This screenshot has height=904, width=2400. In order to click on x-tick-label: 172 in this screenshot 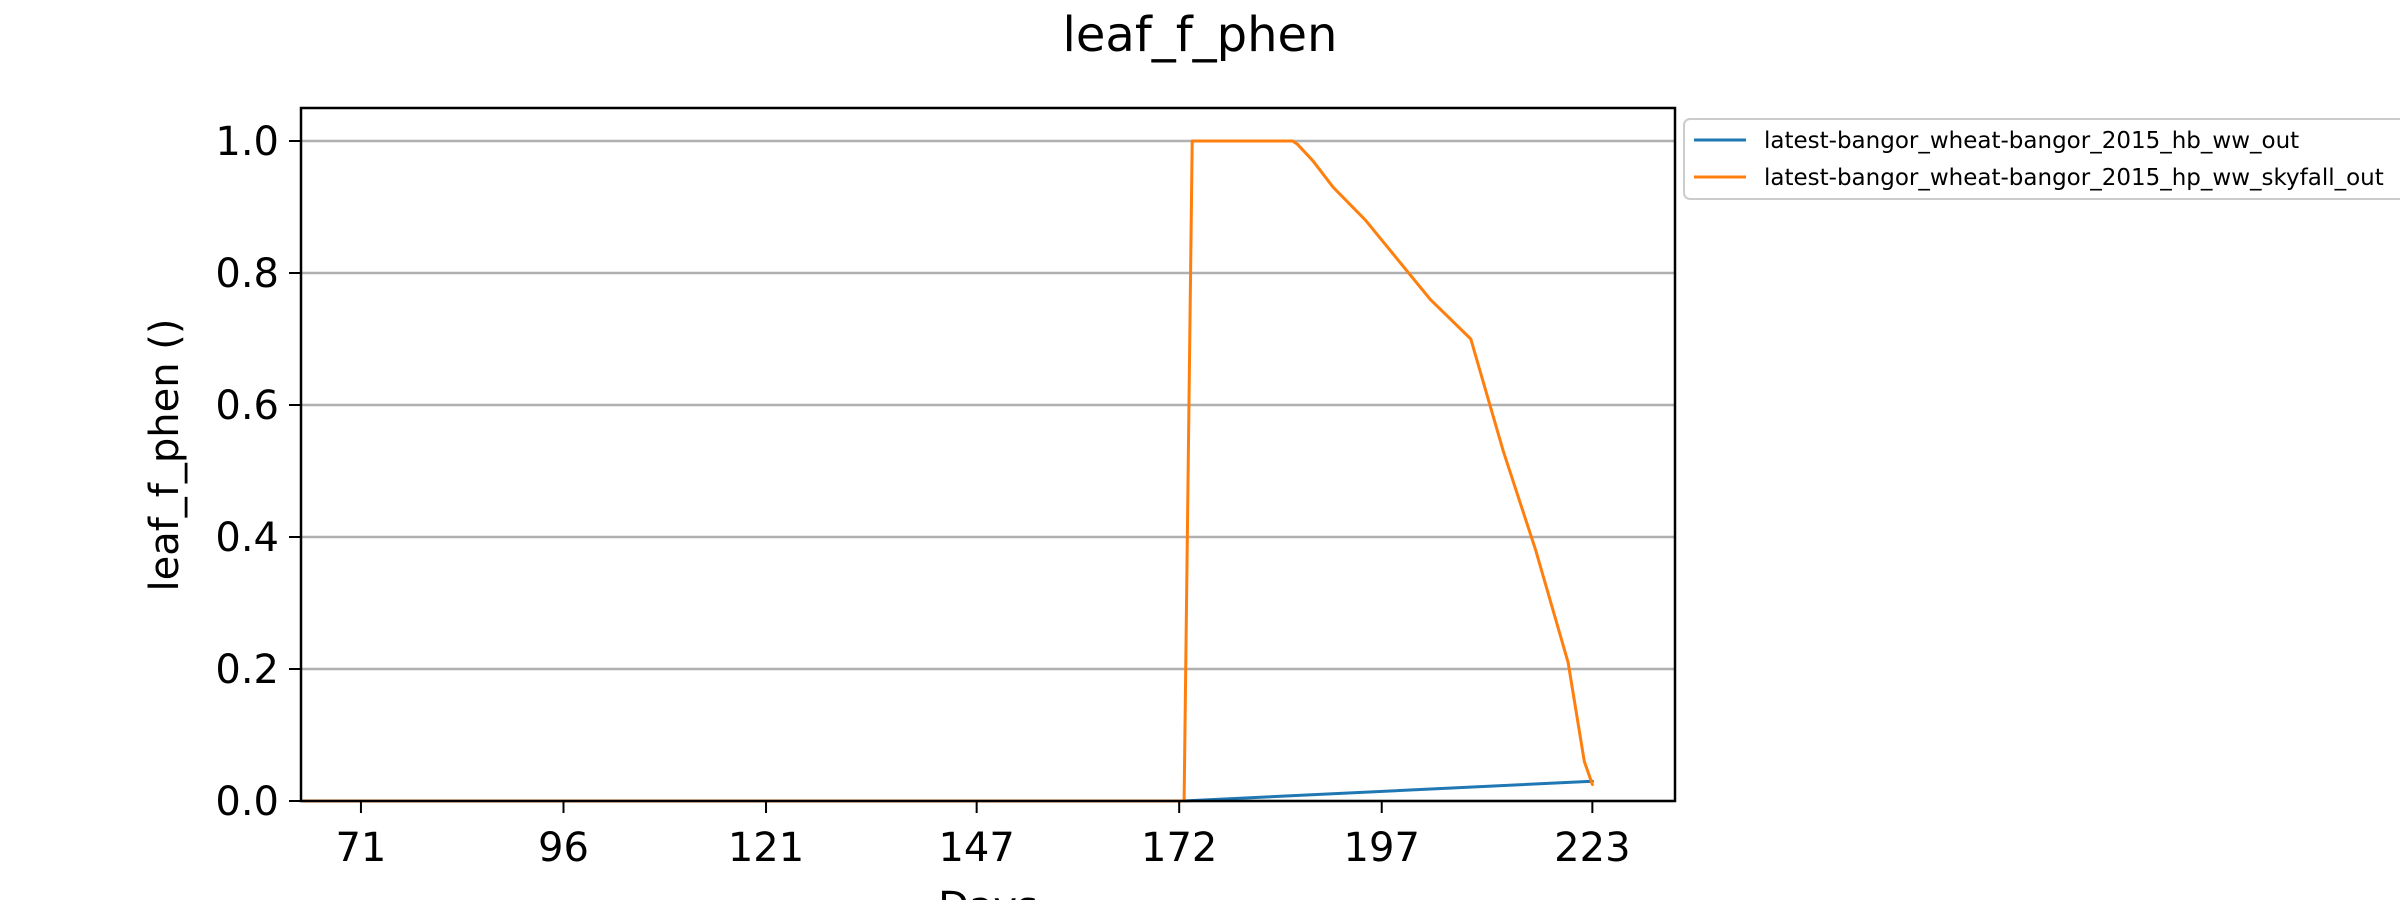, I will do `click(1179, 848)`.